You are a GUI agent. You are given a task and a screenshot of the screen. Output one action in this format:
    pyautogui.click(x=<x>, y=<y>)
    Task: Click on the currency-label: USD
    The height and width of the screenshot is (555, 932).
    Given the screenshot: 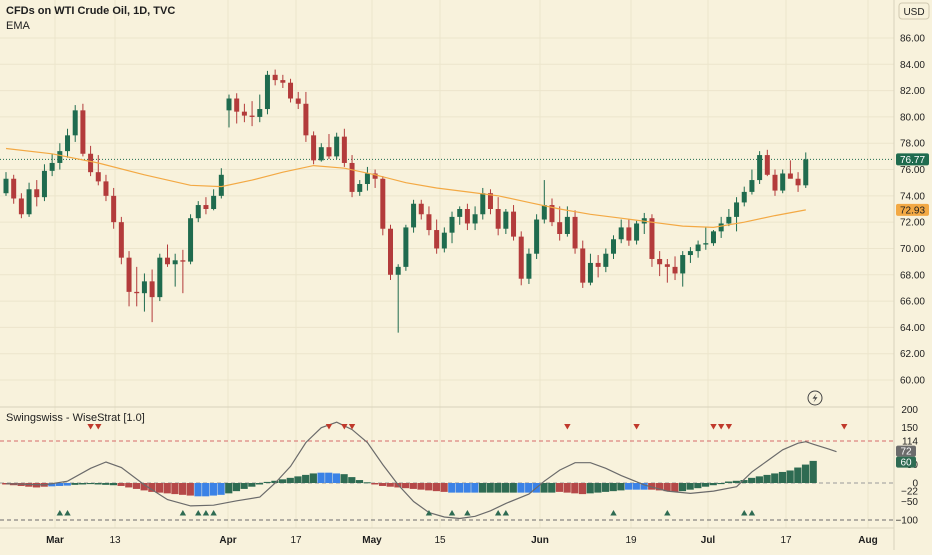 What is the action you would take?
    pyautogui.click(x=913, y=12)
    